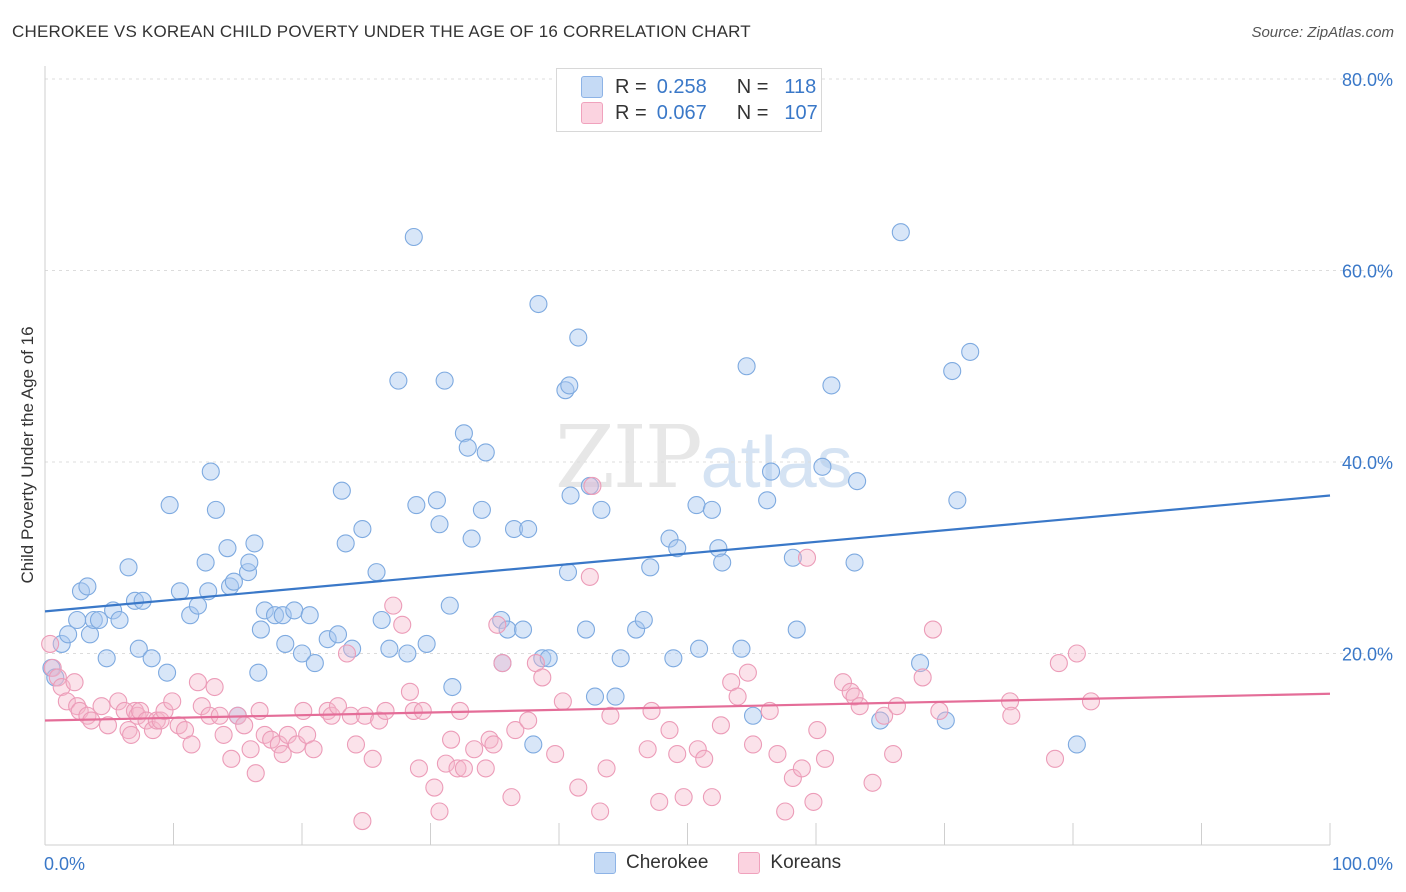 Image resolution: width=1406 pixels, height=892 pixels. What do you see at coordinates (592, 87) in the screenshot?
I see `cherokee-swatch` at bounding box center [592, 87].